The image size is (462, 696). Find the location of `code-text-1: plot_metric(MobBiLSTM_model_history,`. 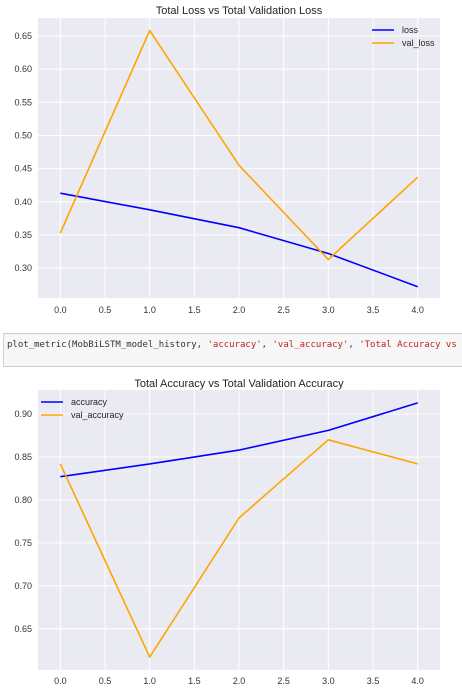

code-text-1: plot_metric(MobBiLSTM_model_history, is located at coordinates (107, 345).